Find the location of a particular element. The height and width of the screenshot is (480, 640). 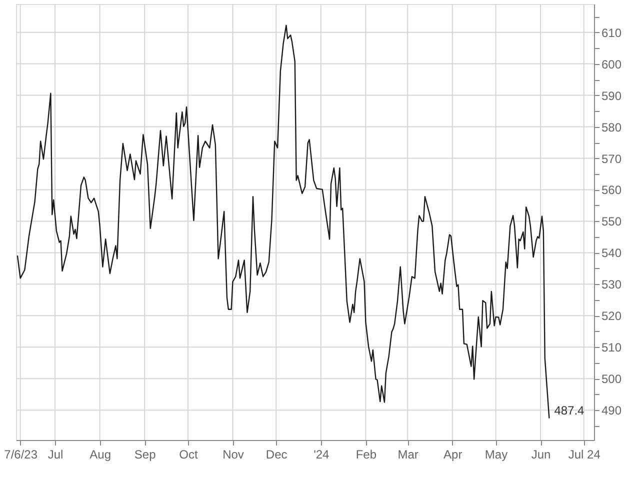

y-tick-label: 490 is located at coordinates (612, 411).